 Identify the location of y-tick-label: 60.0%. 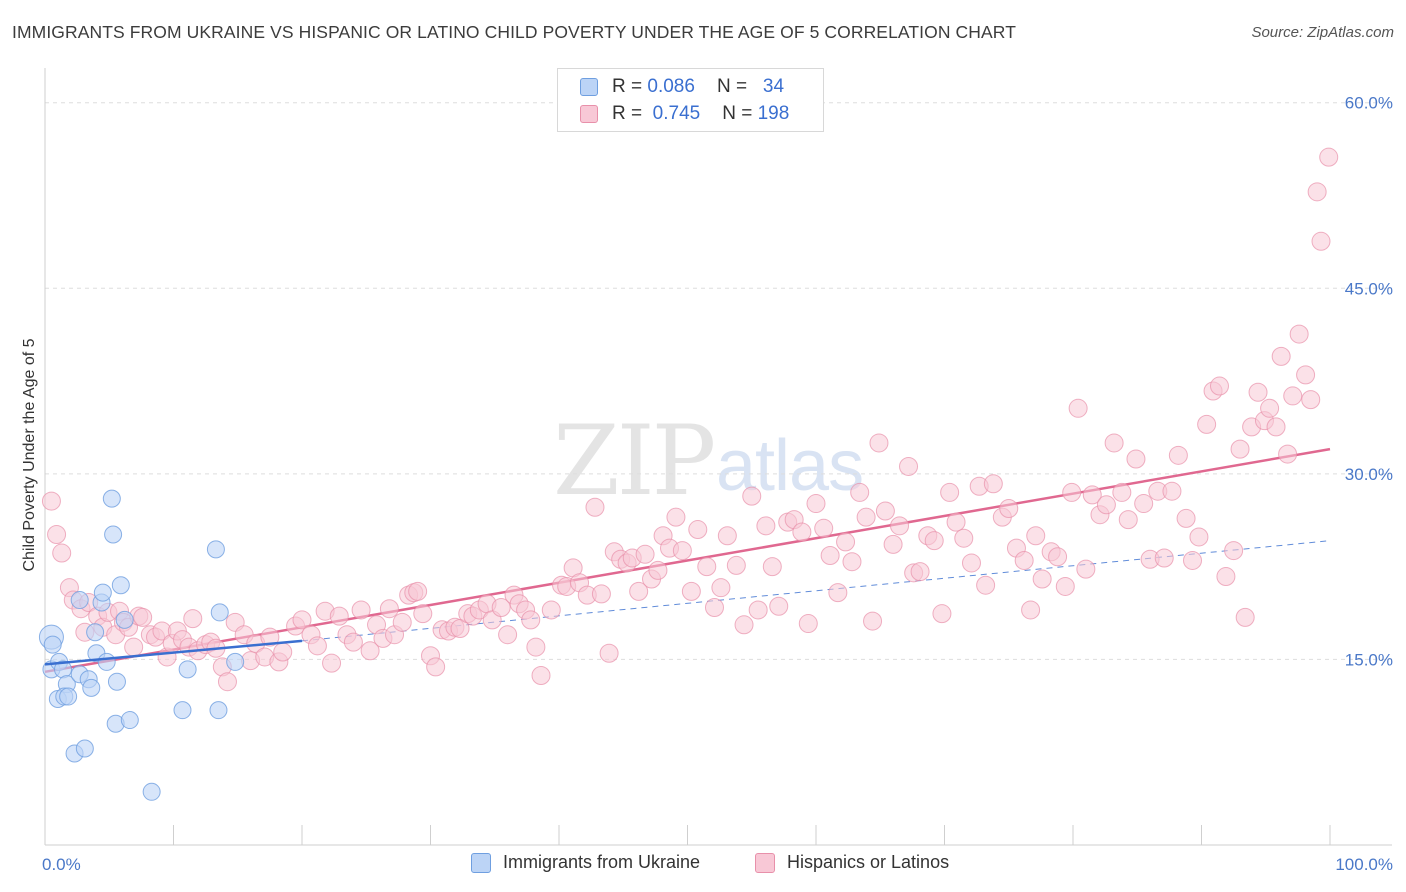
(1369, 103).